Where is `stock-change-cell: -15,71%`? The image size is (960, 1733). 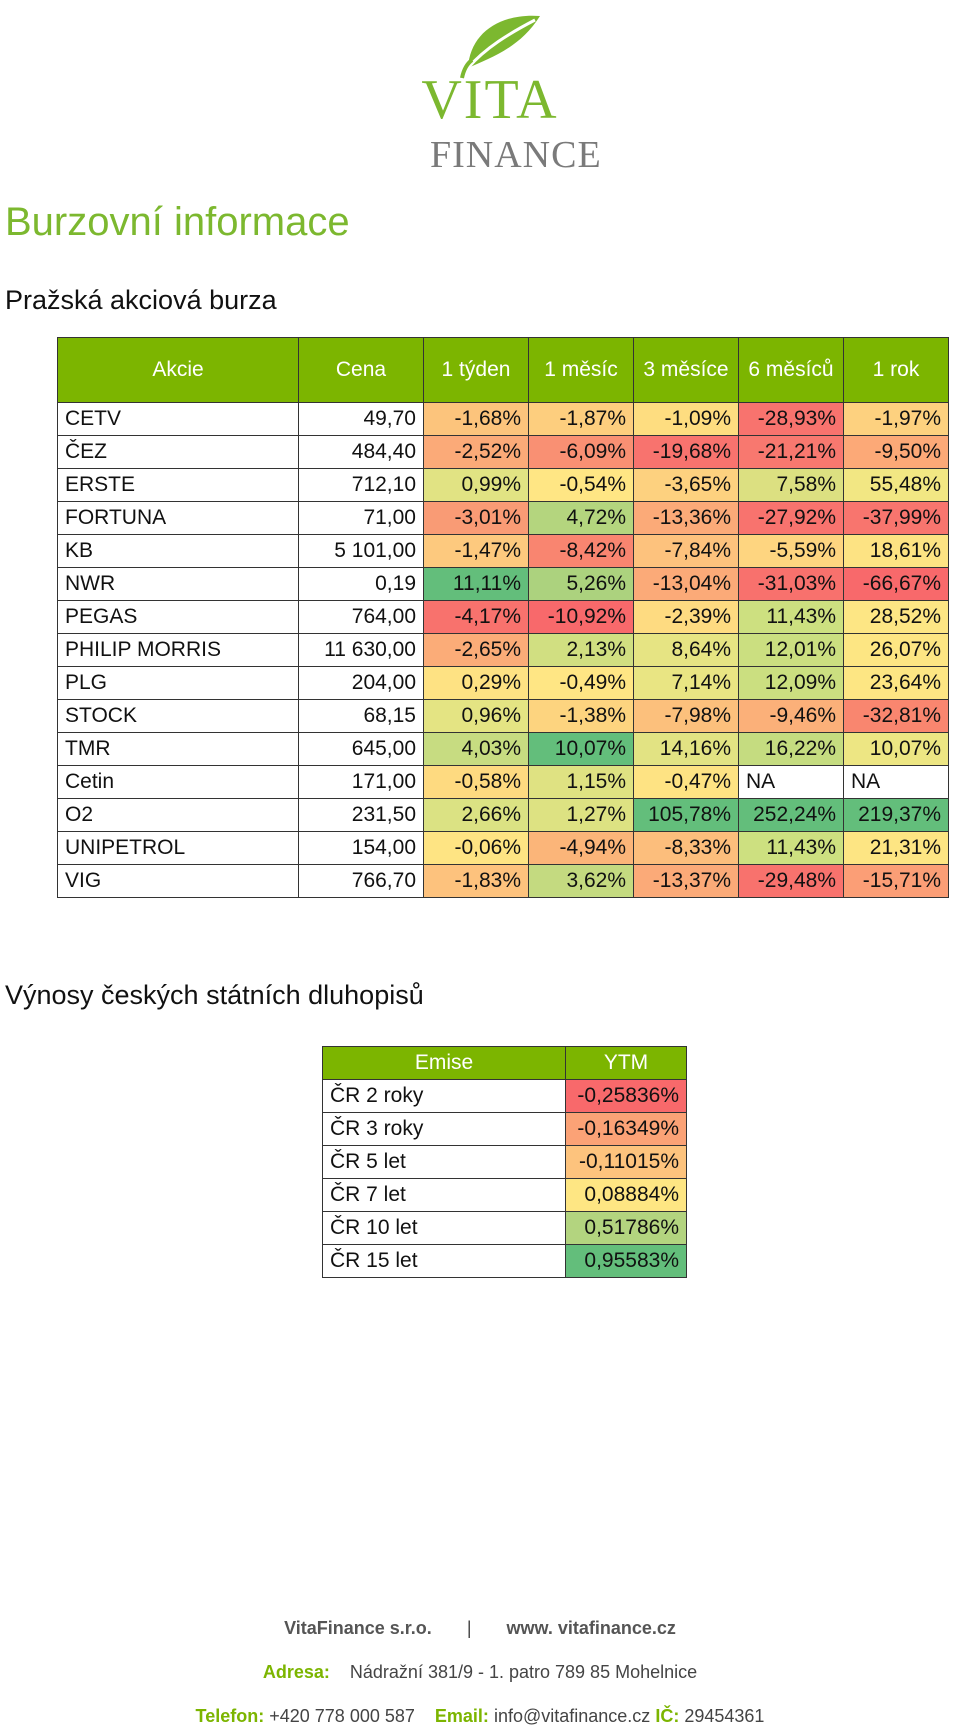 stock-change-cell: -15,71% is located at coordinates (896, 881).